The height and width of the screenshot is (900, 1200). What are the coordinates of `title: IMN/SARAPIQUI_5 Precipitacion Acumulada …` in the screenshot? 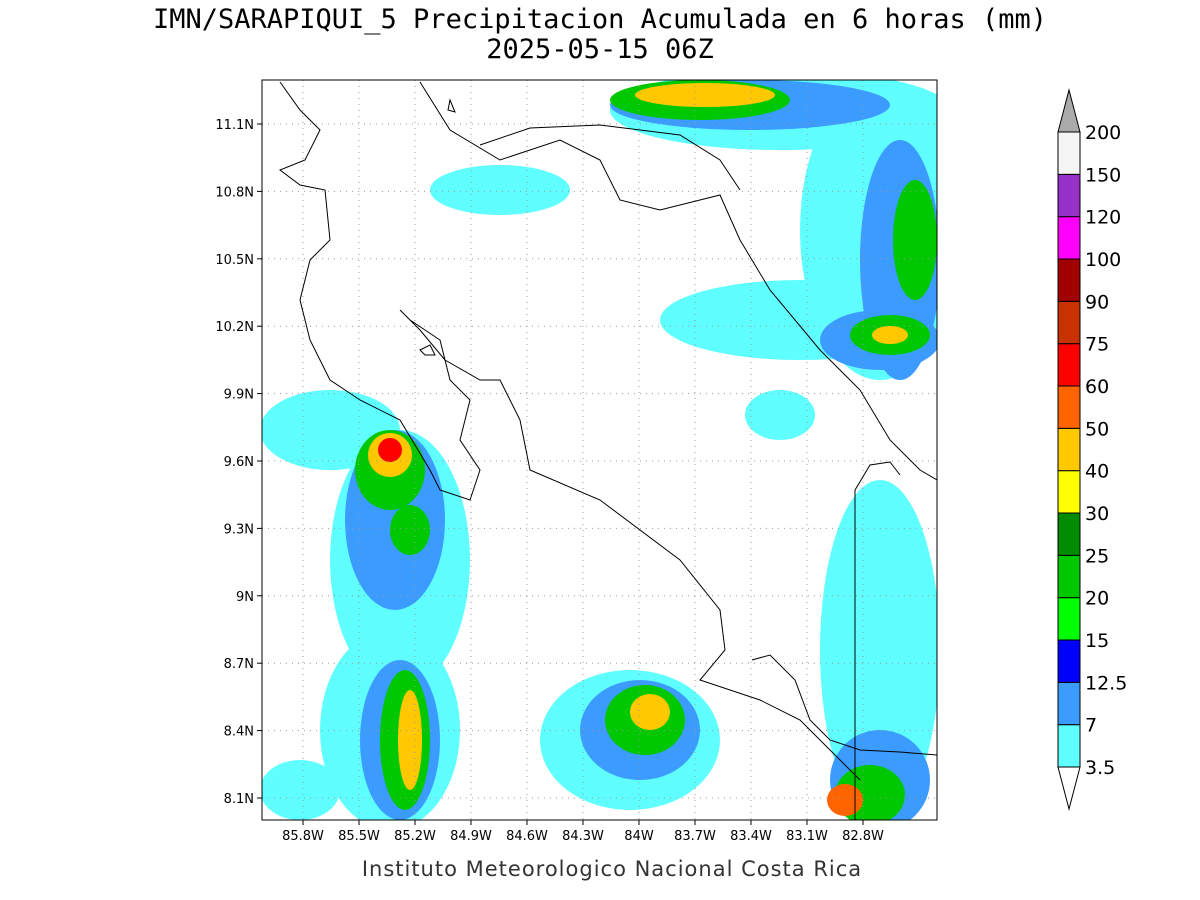 It's located at (600, 19).